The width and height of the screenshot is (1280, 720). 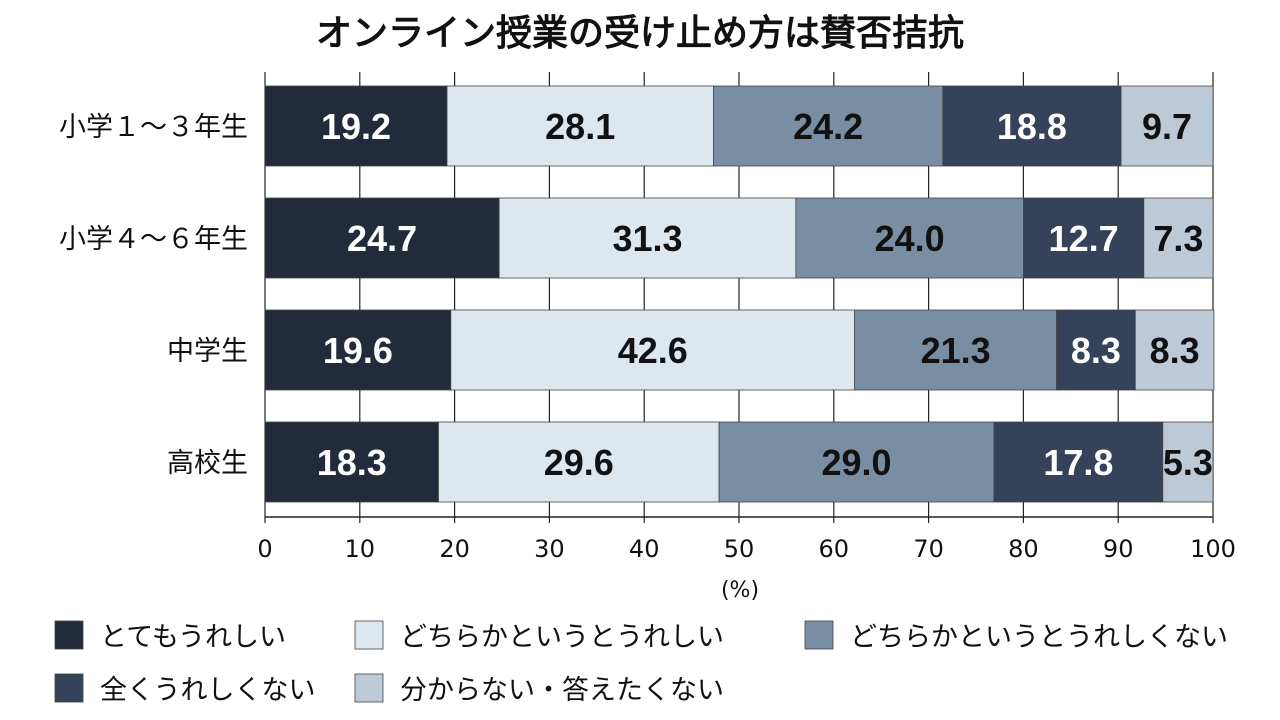 I want to click on x-tick-label: 70, so click(x=928, y=549).